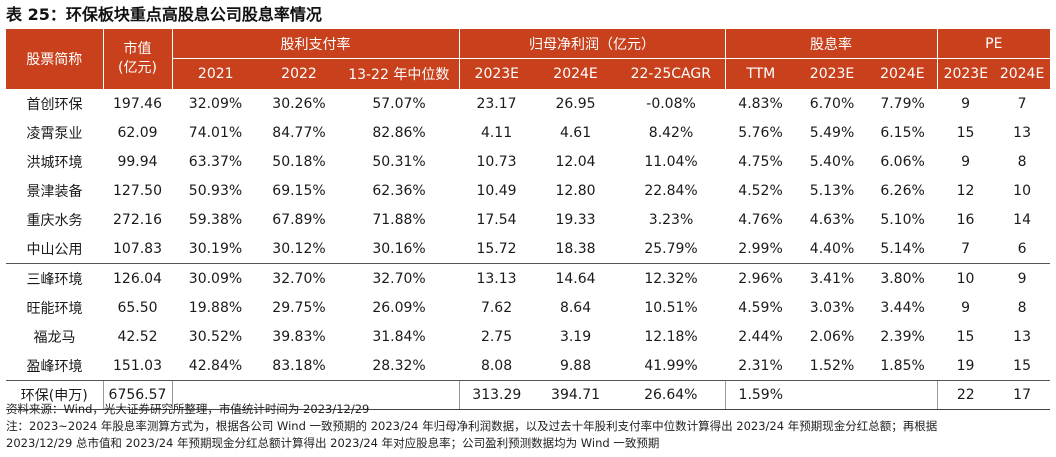 The image size is (1056, 457). What do you see at coordinates (760, 365) in the screenshot?
I see `yield-ttm-cell: 2.31%` at bounding box center [760, 365].